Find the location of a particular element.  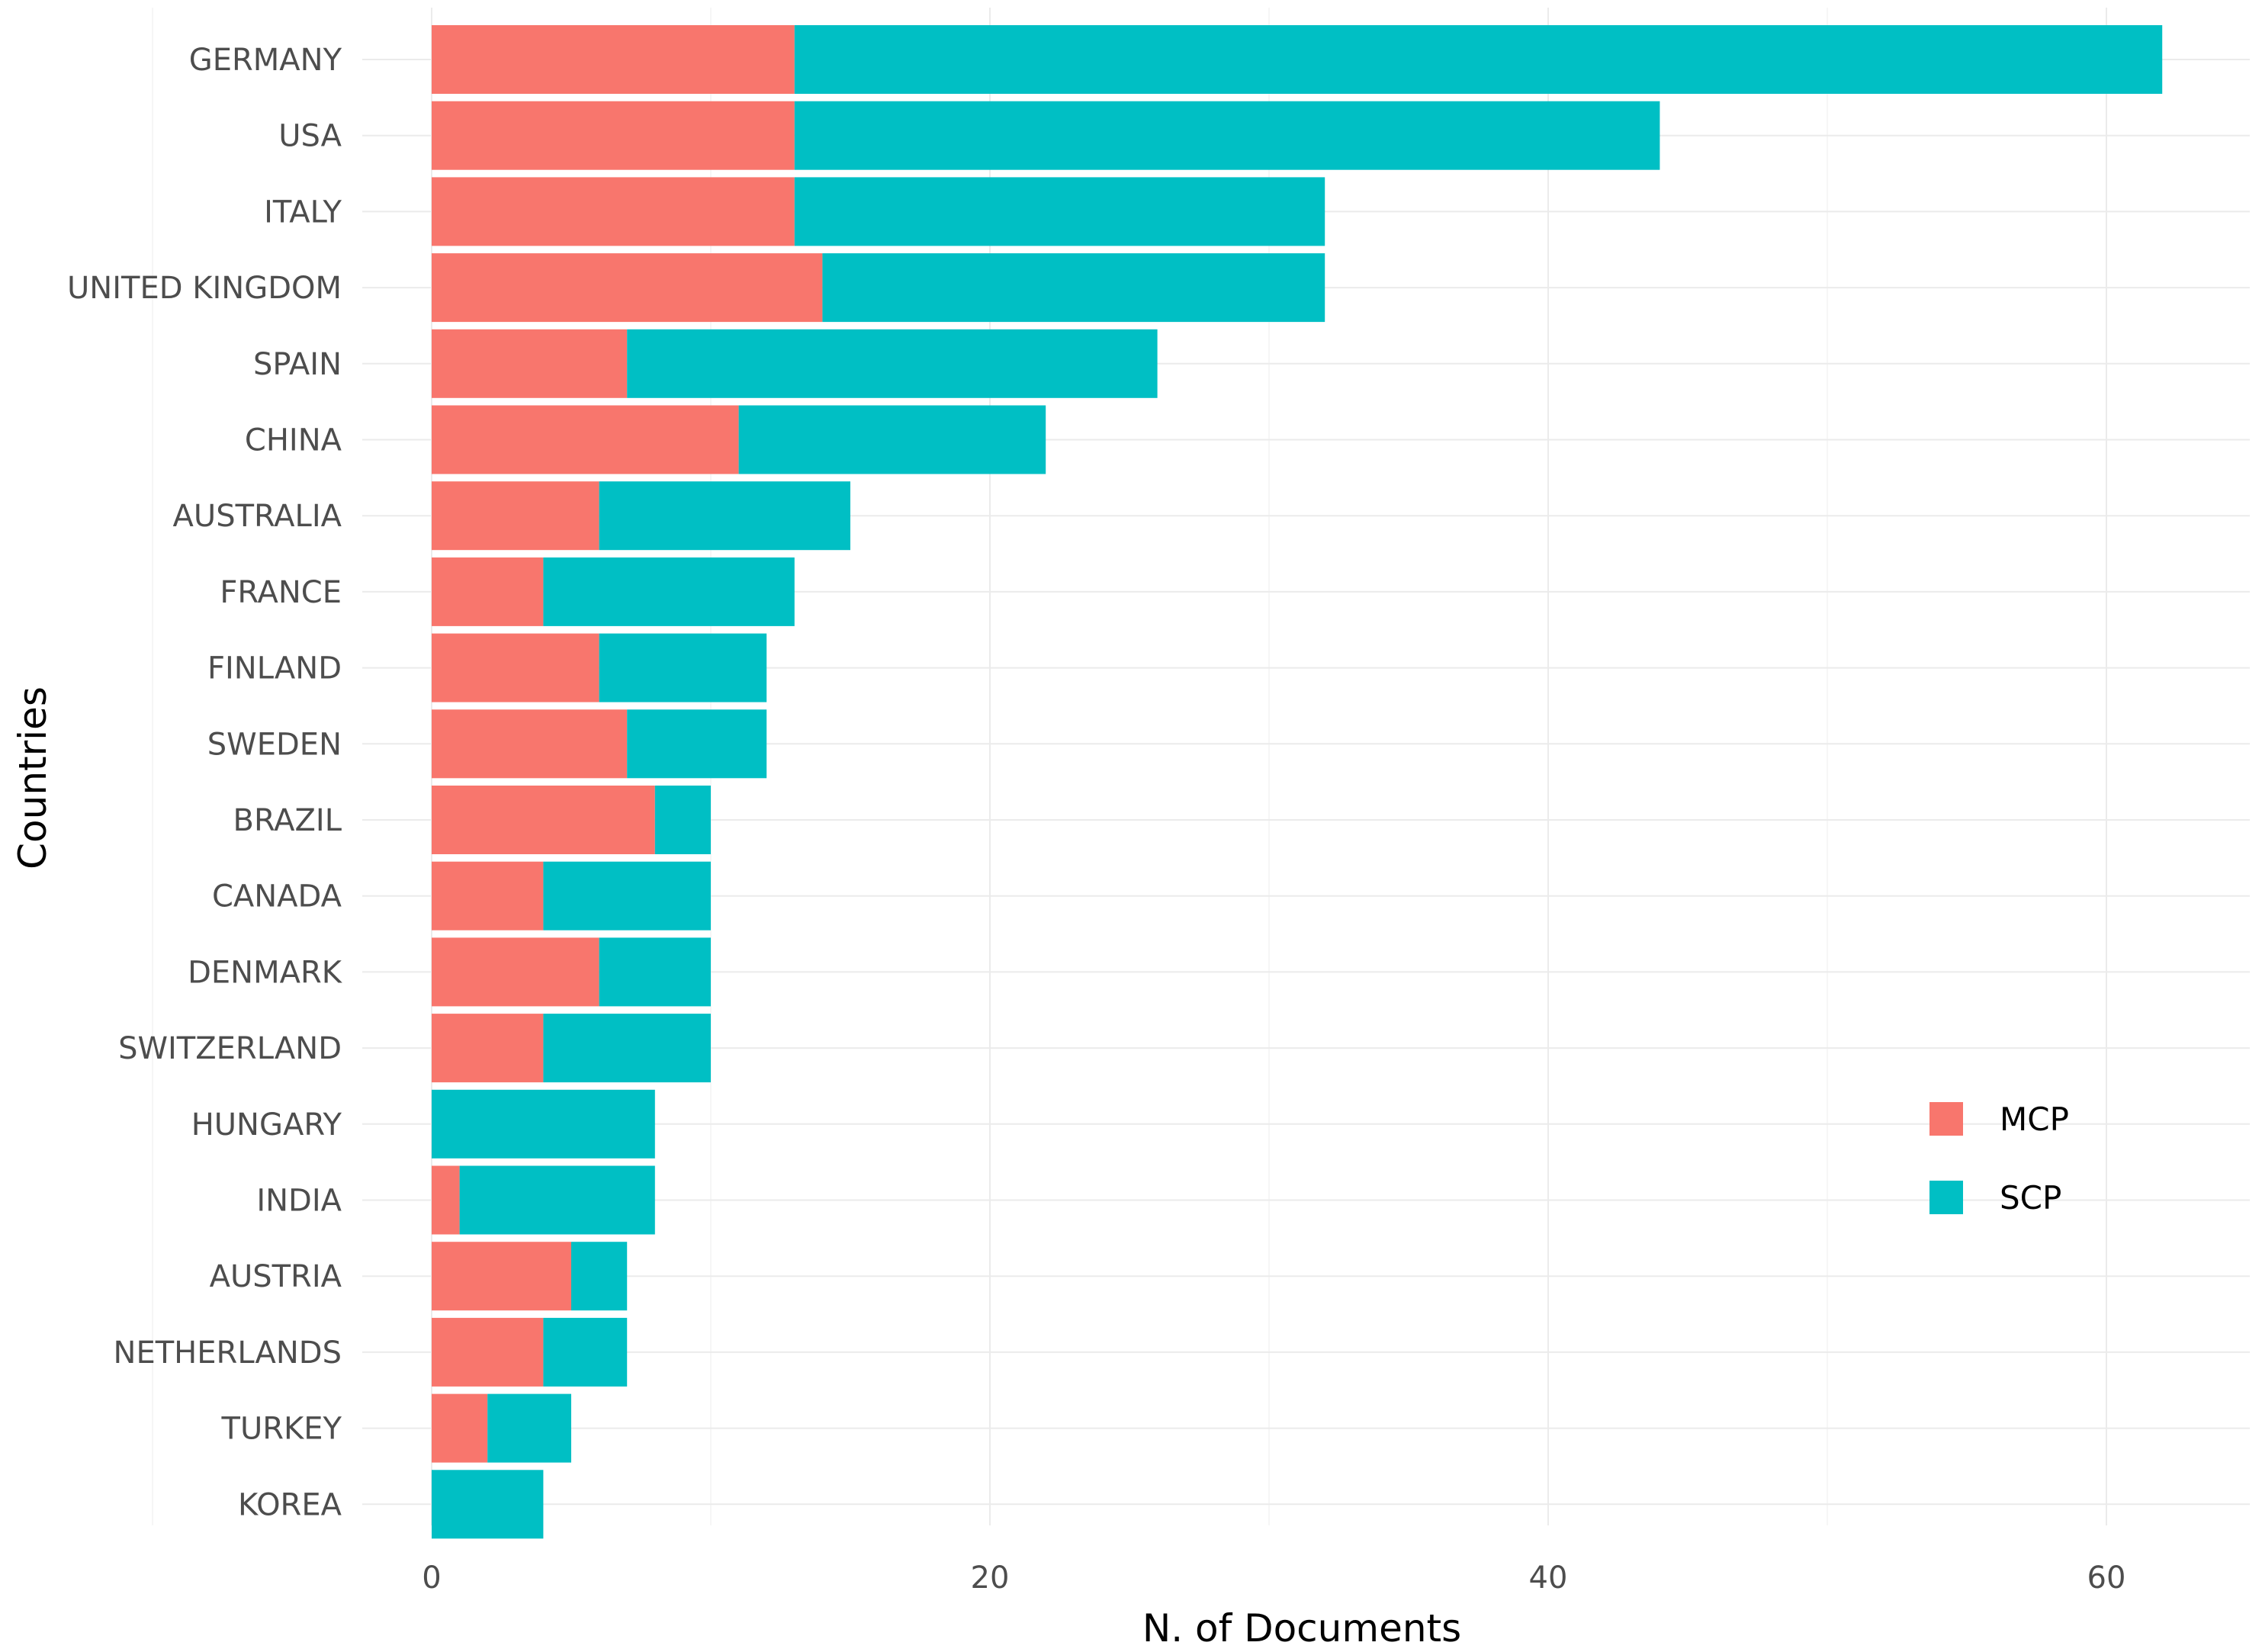

bar-scp-austria is located at coordinates (599, 1277).